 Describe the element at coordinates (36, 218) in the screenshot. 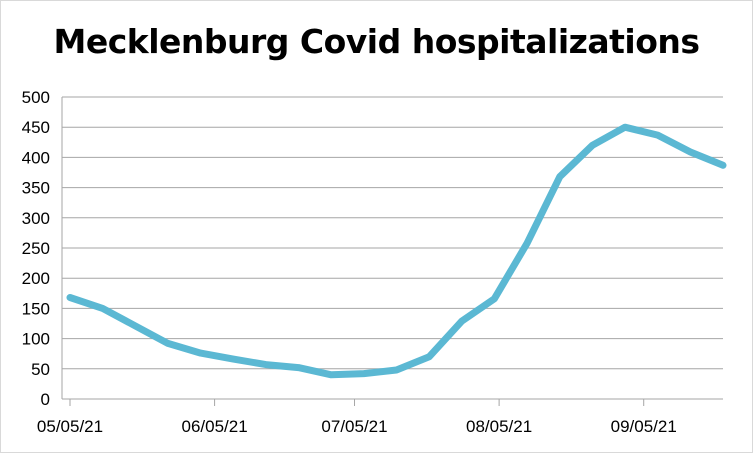

I see `y-tick-label: 300` at that location.